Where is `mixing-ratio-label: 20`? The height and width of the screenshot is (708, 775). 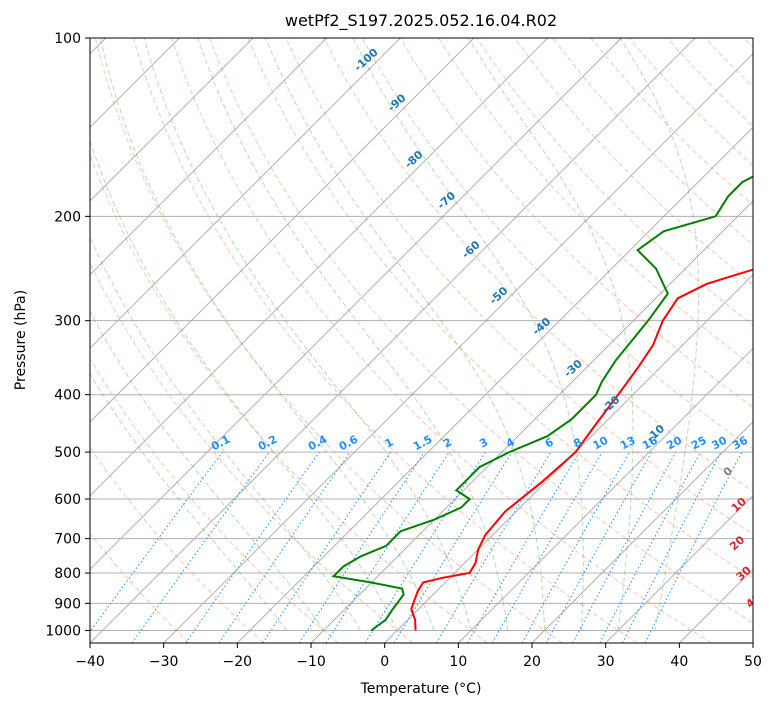
mixing-ratio-label: 20 is located at coordinates (674, 443).